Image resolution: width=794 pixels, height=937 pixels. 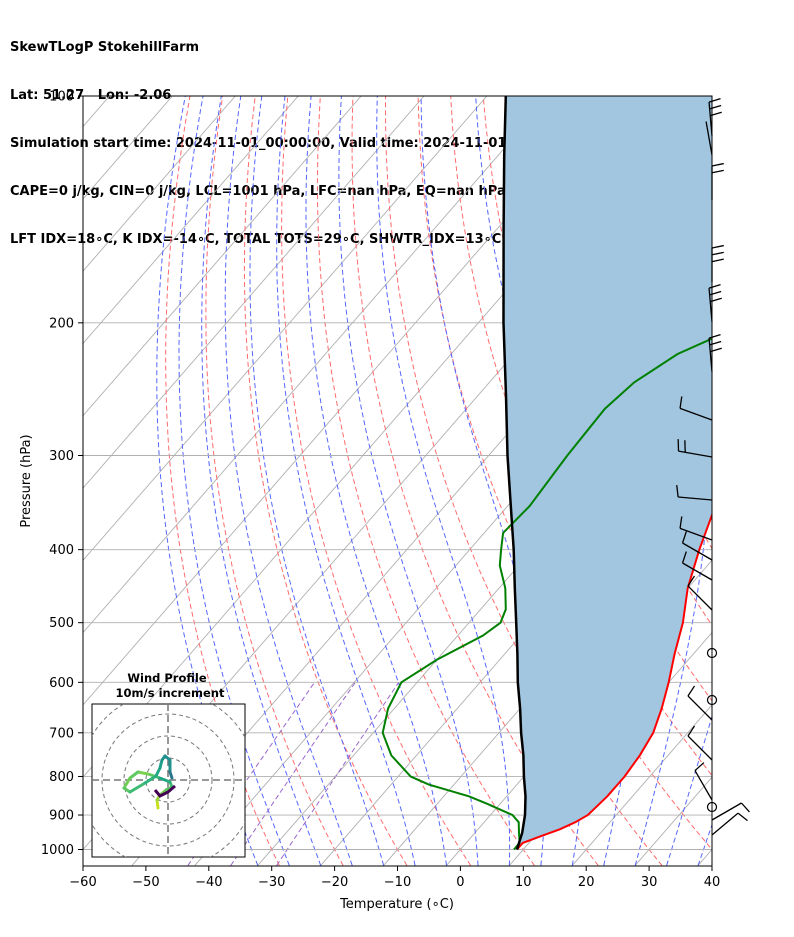 What do you see at coordinates (26, 480) in the screenshot?
I see `y-axis-label: Pressure (hPa)` at bounding box center [26, 480].